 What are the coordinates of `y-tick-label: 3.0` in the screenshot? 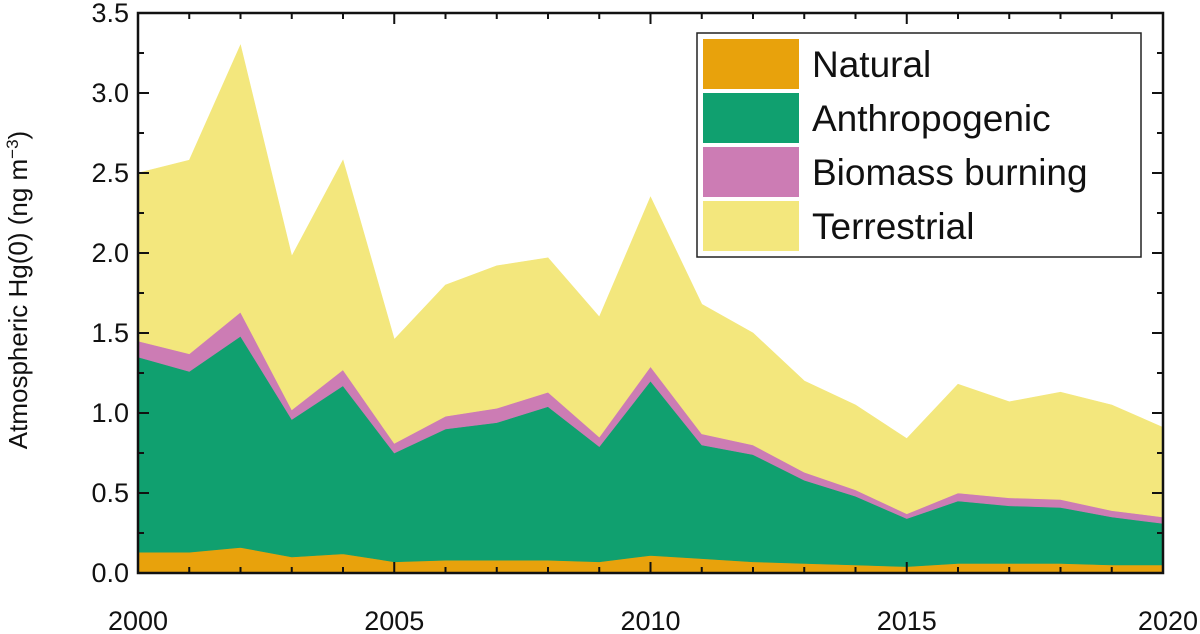 It's located at (110, 93).